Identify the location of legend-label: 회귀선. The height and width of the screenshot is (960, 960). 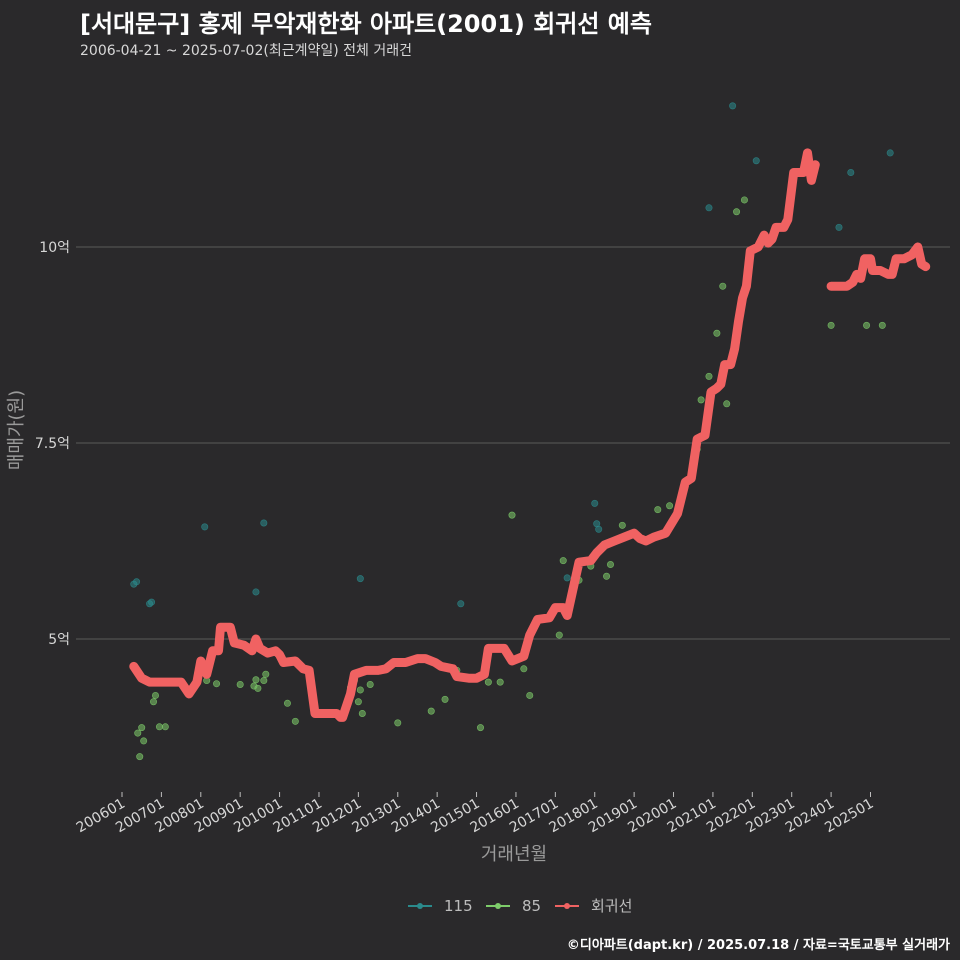
(611, 906).